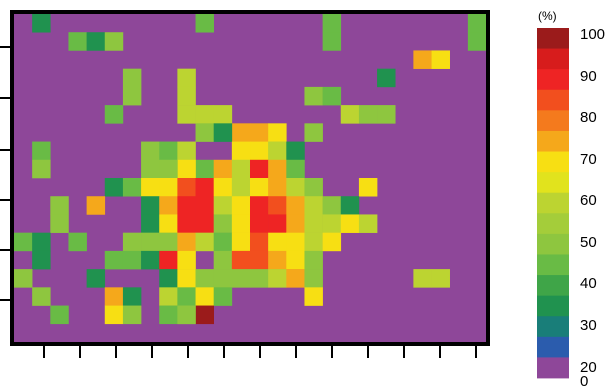 The image size is (606, 389). Describe the element at coordinates (6, 173) in the screenshot. I see `y-axis-ticks` at that location.